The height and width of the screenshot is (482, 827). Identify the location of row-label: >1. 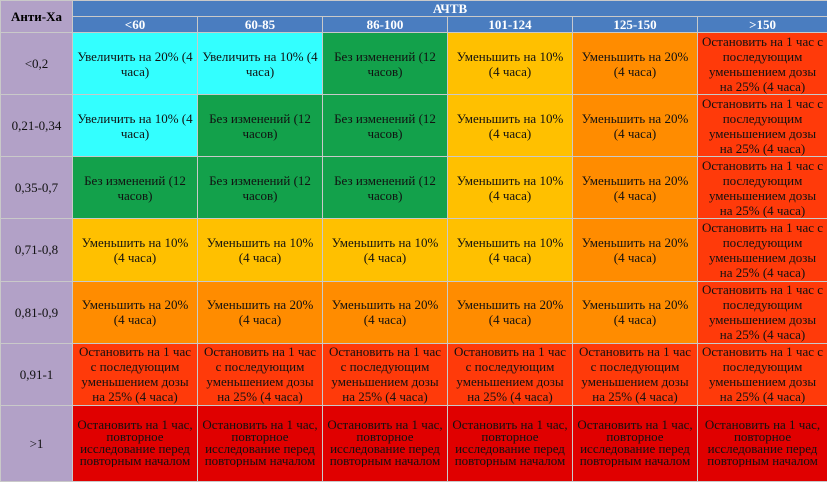
(36, 443).